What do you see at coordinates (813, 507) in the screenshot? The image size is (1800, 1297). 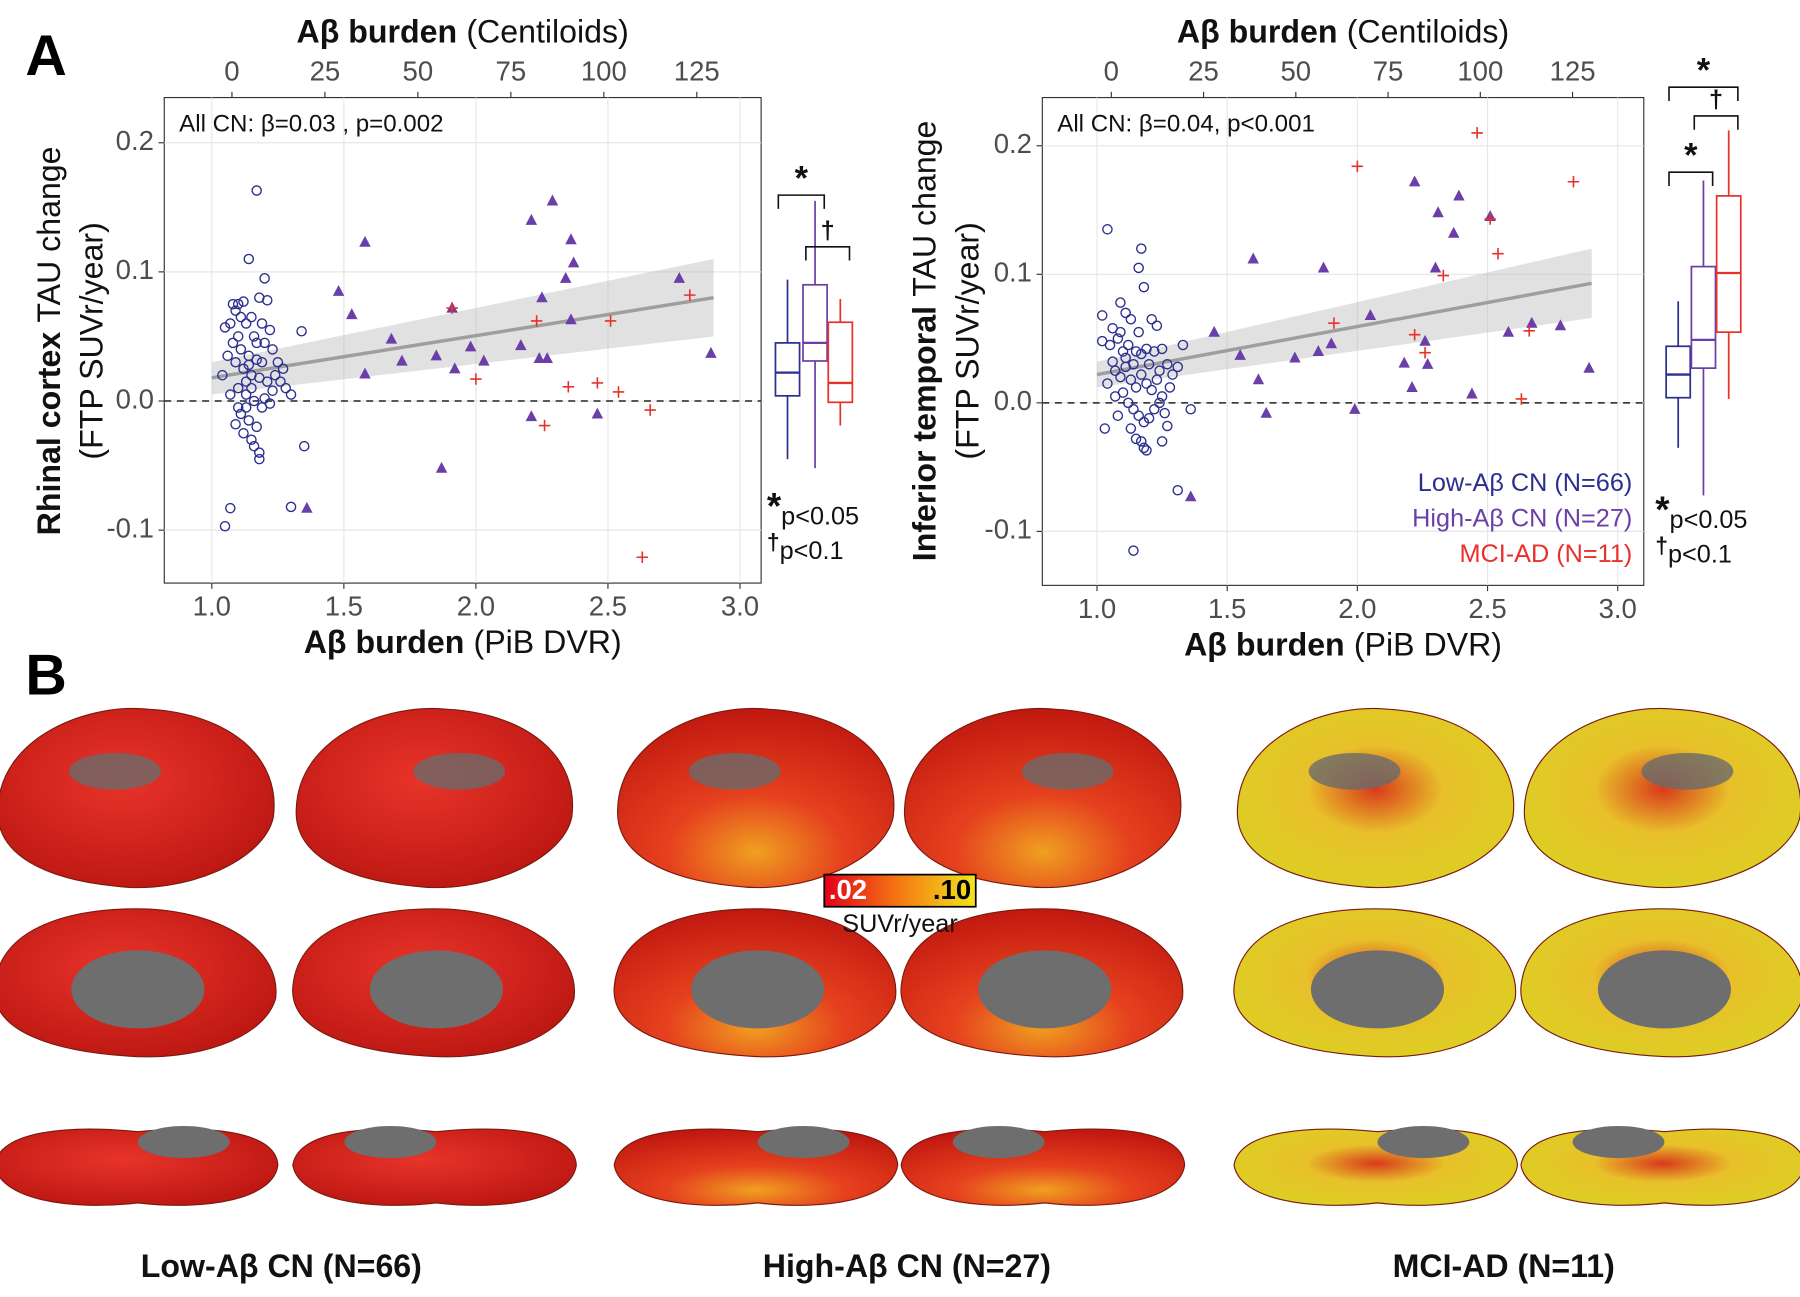 I see `footnote: *p<0.05` at bounding box center [813, 507].